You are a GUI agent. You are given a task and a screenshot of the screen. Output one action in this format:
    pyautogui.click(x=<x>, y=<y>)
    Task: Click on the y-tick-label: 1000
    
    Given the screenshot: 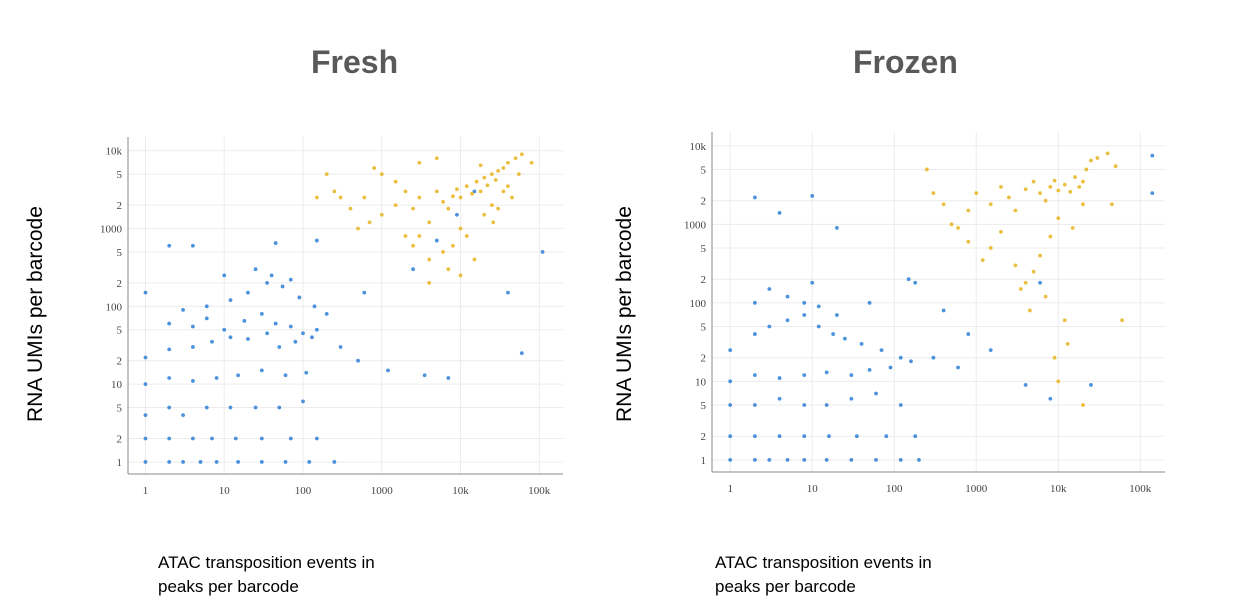 What is the action you would take?
    pyautogui.click(x=111, y=230)
    